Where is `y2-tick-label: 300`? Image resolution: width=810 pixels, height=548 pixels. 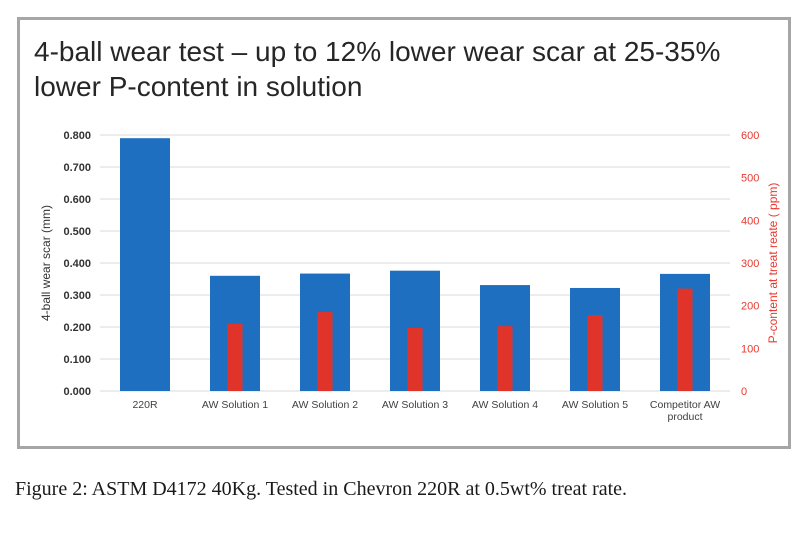 y2-tick-label: 300 is located at coordinates (750, 264).